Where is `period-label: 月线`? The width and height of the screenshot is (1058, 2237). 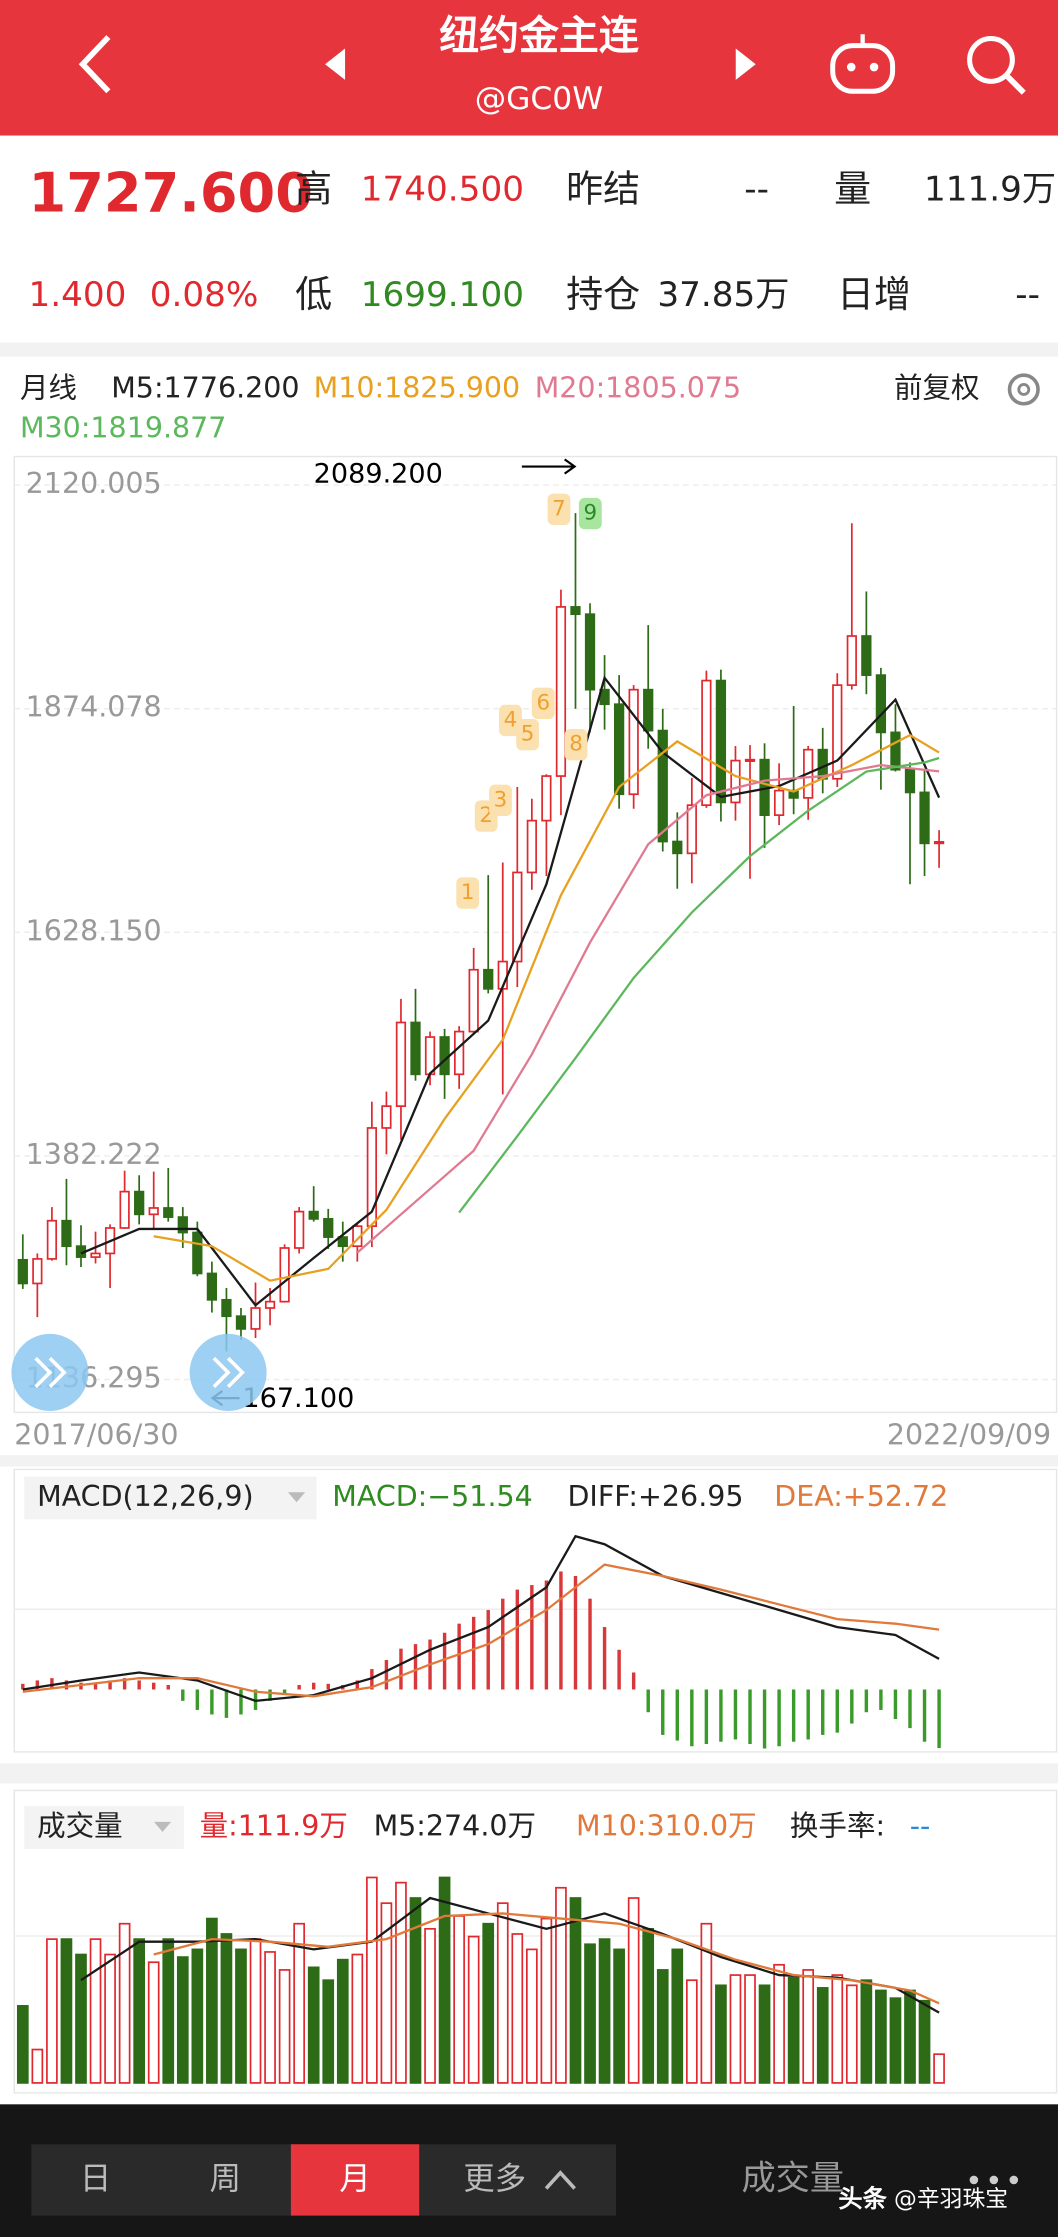 period-label: 月线 is located at coordinates (48, 387).